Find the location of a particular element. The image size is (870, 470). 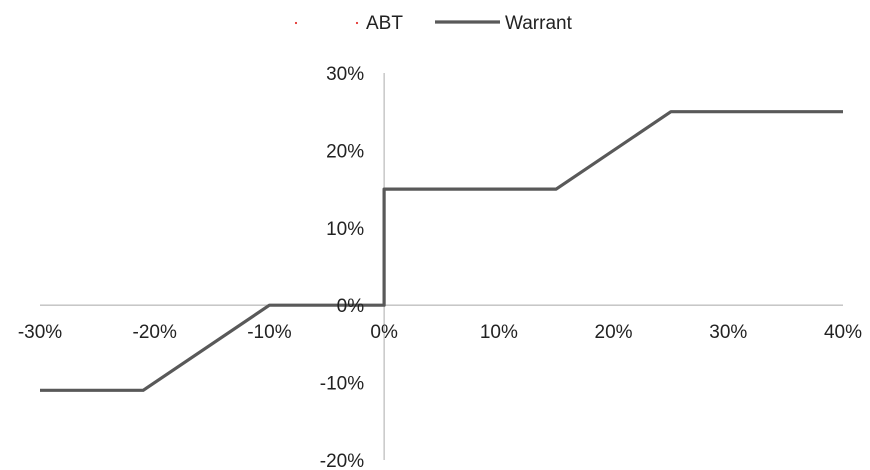

x-tick-label: 30% is located at coordinates (728, 332).